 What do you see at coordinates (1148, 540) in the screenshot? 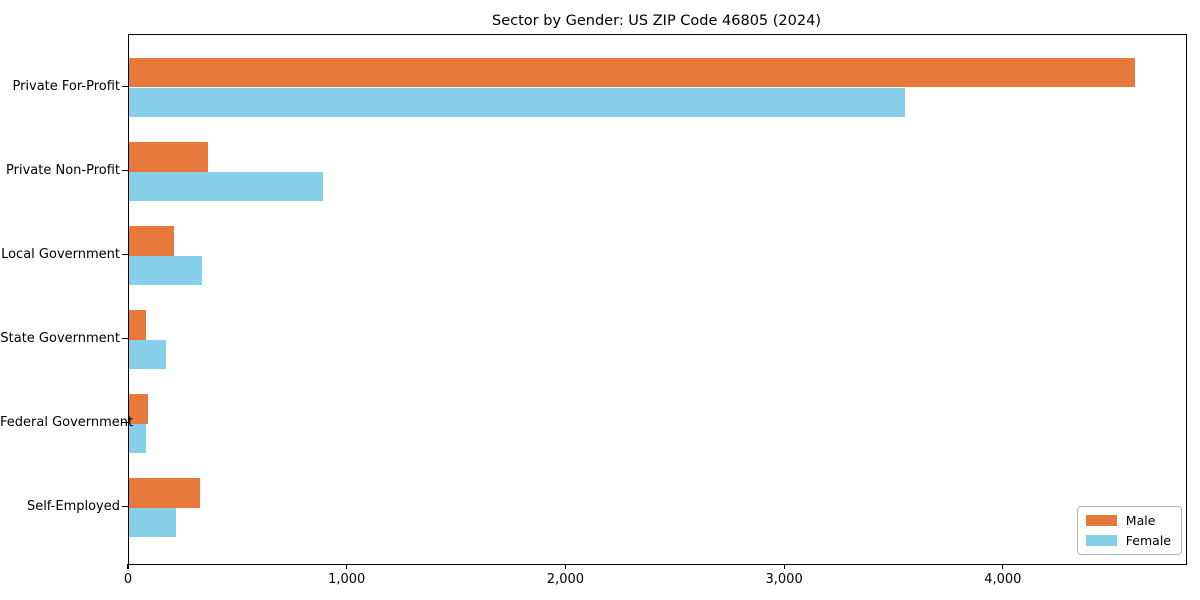
I see `legend-label-female: Female` at bounding box center [1148, 540].